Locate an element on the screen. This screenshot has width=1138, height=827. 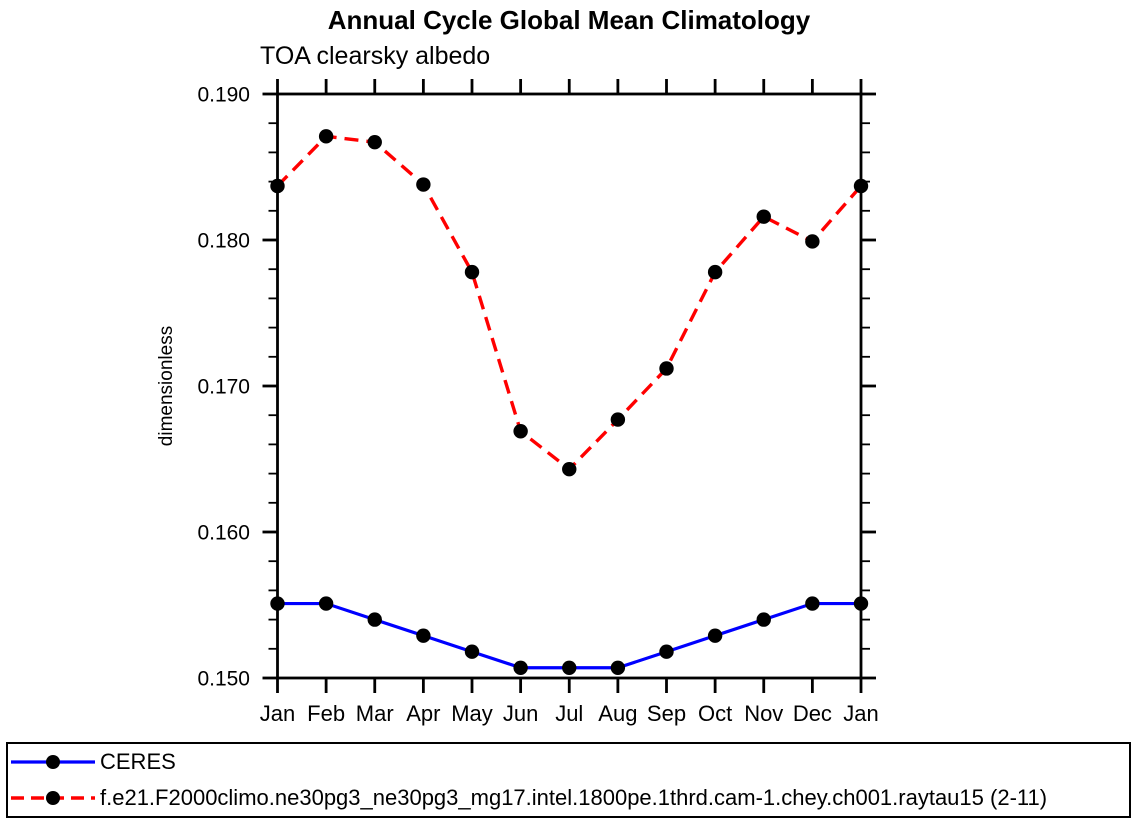
legend-item-ceres: CERES is located at coordinates (568, 762).